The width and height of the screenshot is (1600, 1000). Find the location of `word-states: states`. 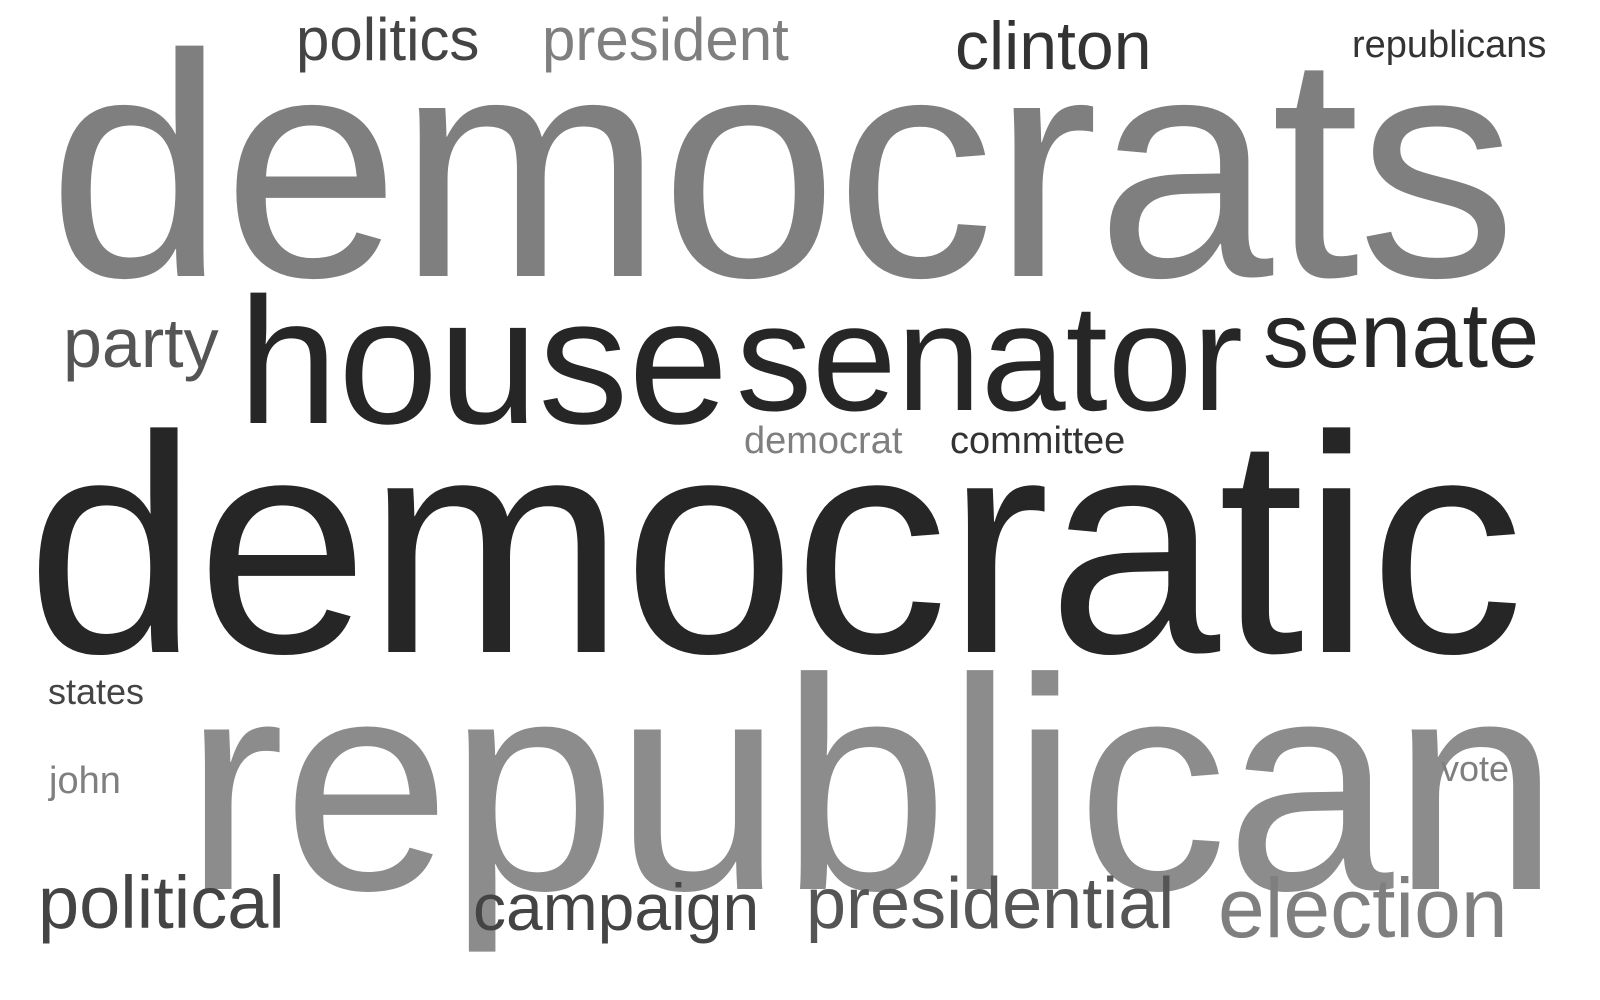

word-states: states is located at coordinates (96, 691).